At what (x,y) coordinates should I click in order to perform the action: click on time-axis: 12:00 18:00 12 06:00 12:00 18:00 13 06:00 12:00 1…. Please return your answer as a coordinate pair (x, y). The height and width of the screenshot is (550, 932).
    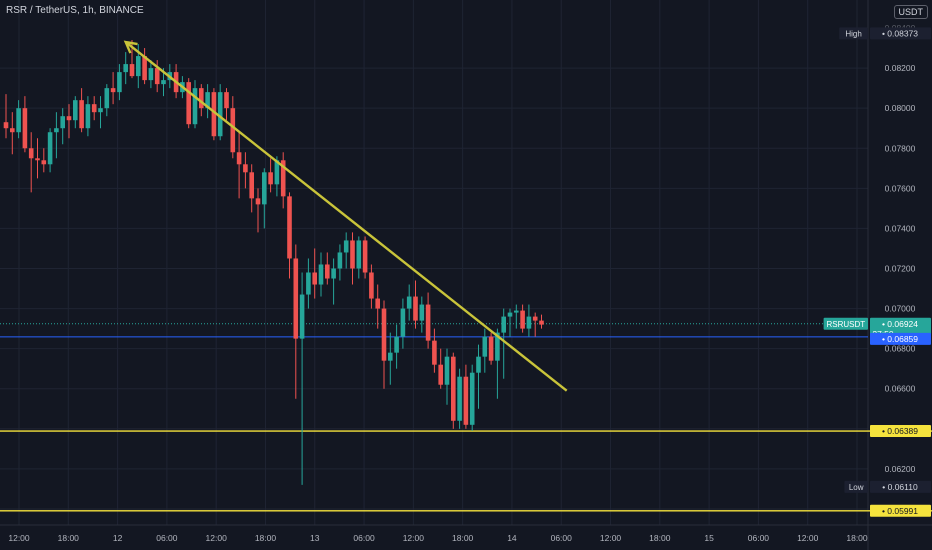
    Looking at the image, I should click on (438, 538).